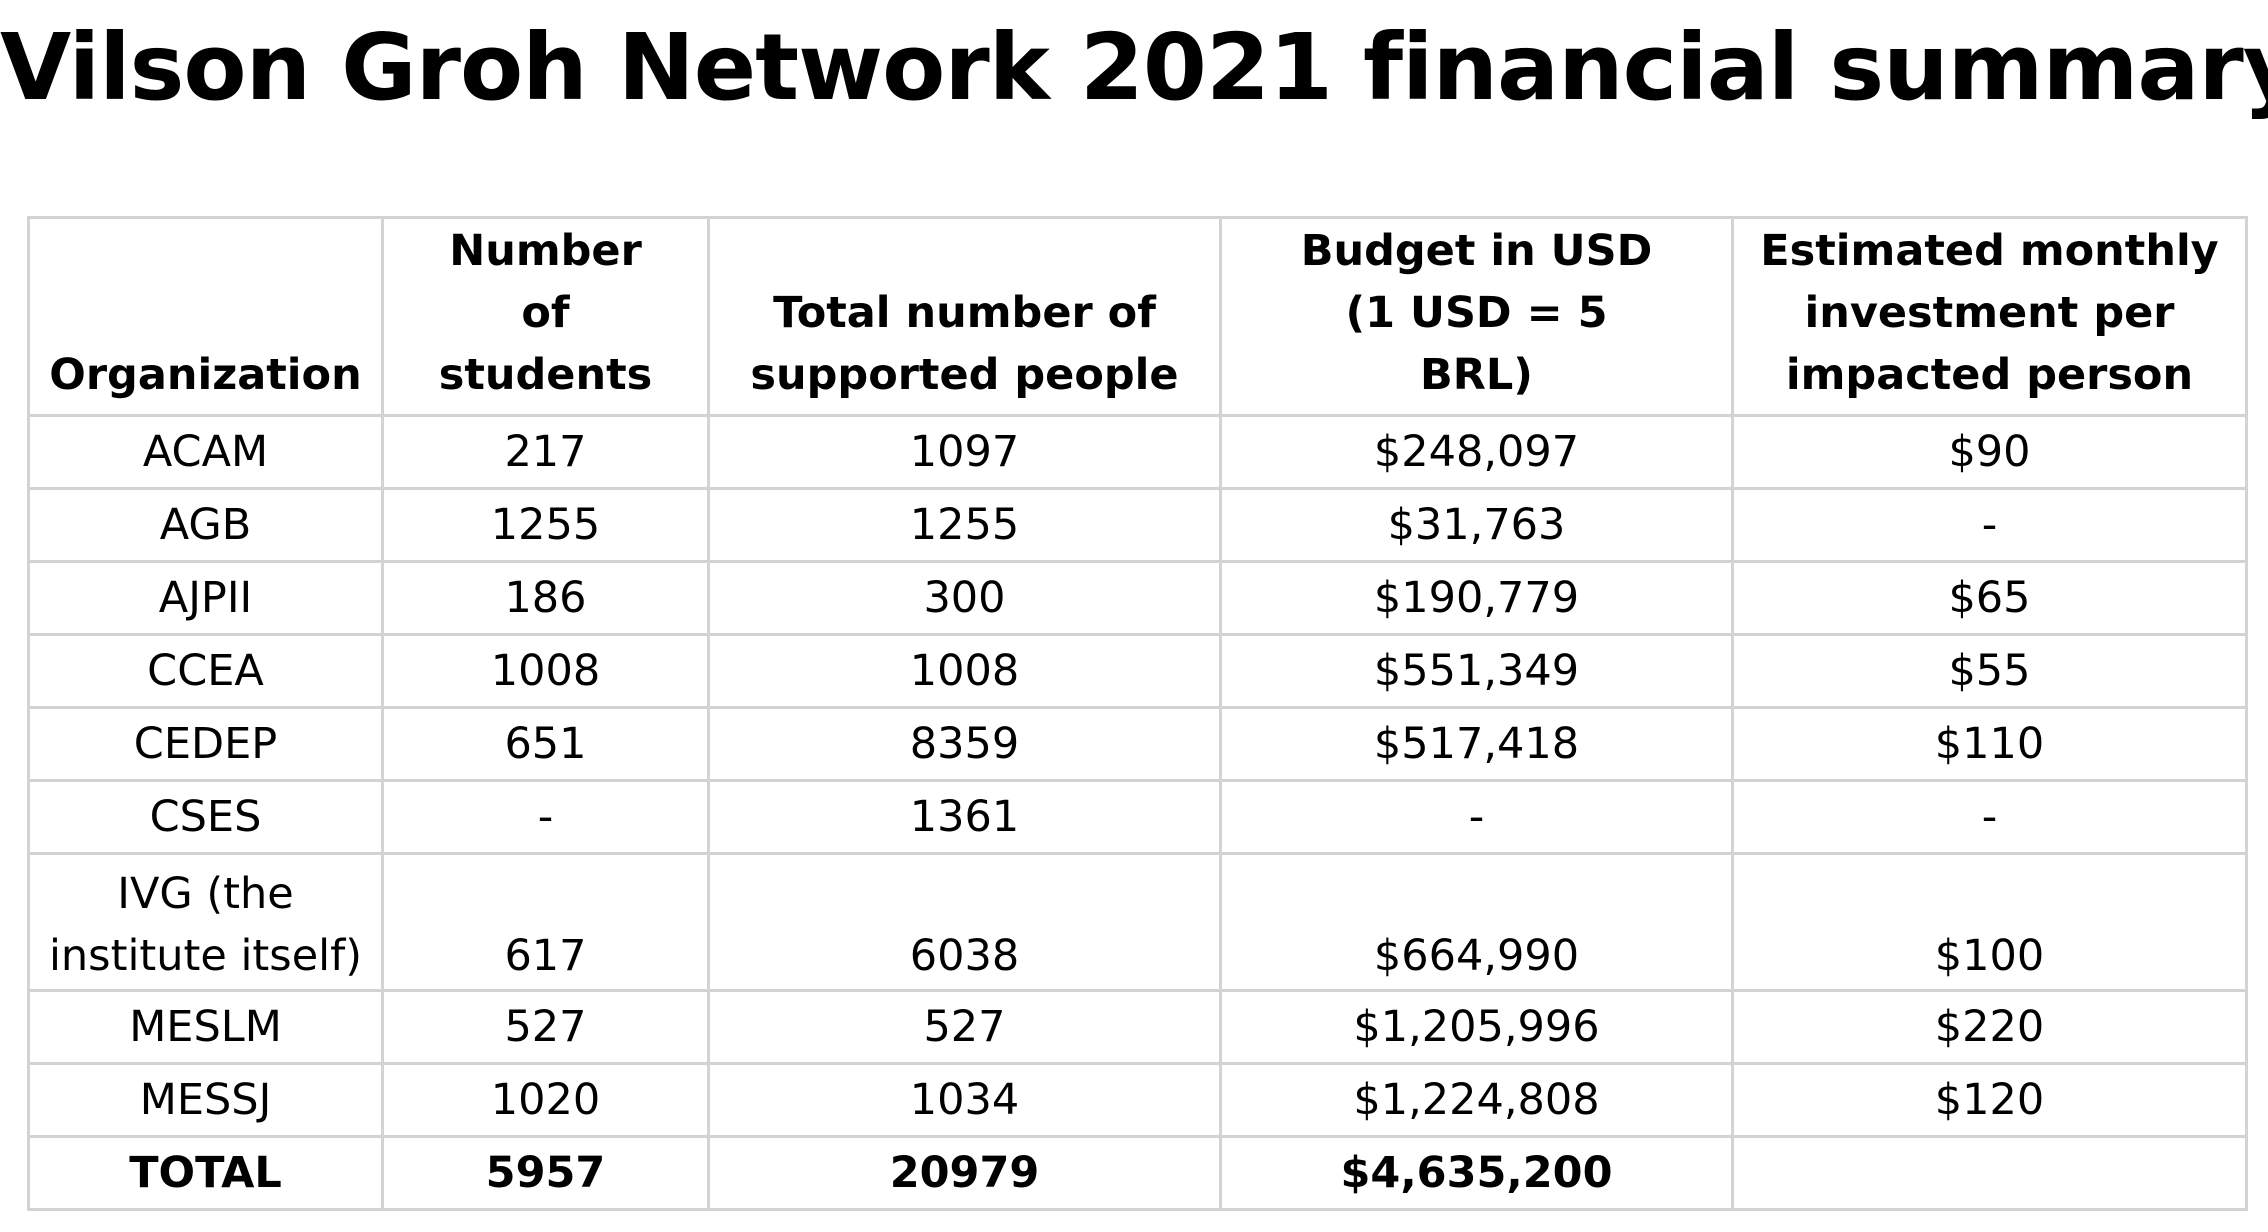 The height and width of the screenshot is (1232, 2268). What do you see at coordinates (1989, 922) in the screenshot?
I see `cell-monthly-investment: $100` at bounding box center [1989, 922].